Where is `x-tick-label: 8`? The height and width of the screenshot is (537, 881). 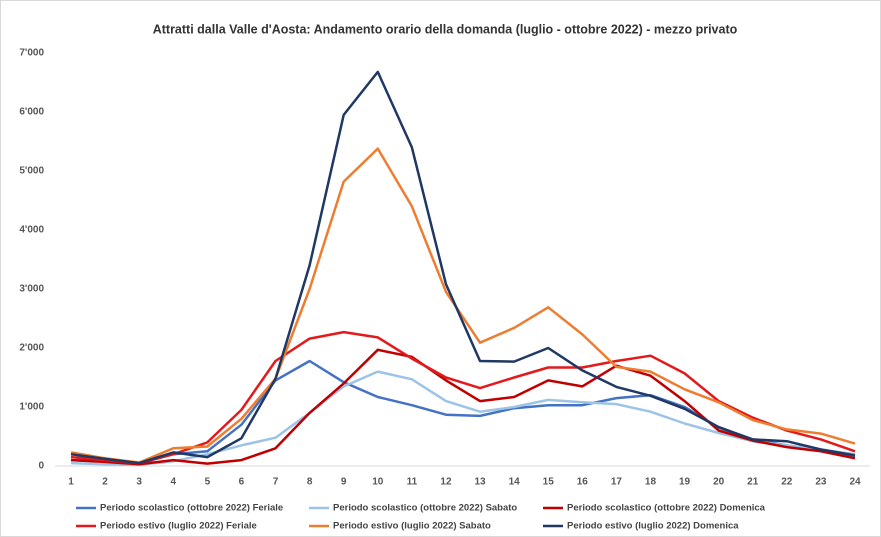 x-tick-label: 8 is located at coordinates (310, 482).